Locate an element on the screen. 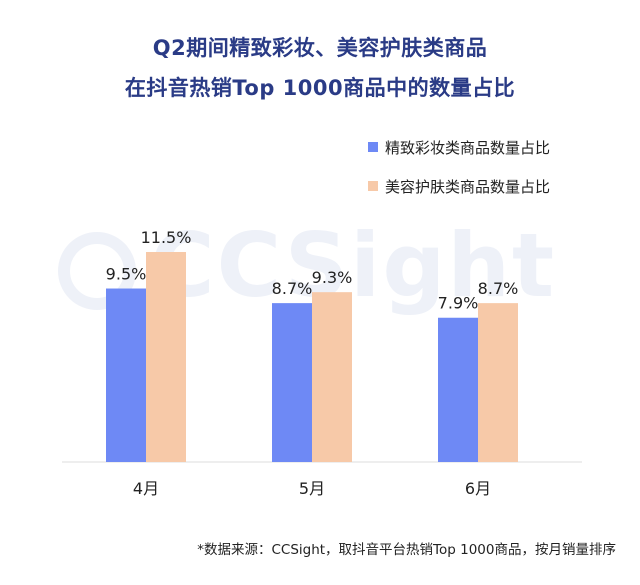 Image resolution: width=640 pixels, height=585 pixels. data-label-1-3: 7.9% is located at coordinates (458, 303).